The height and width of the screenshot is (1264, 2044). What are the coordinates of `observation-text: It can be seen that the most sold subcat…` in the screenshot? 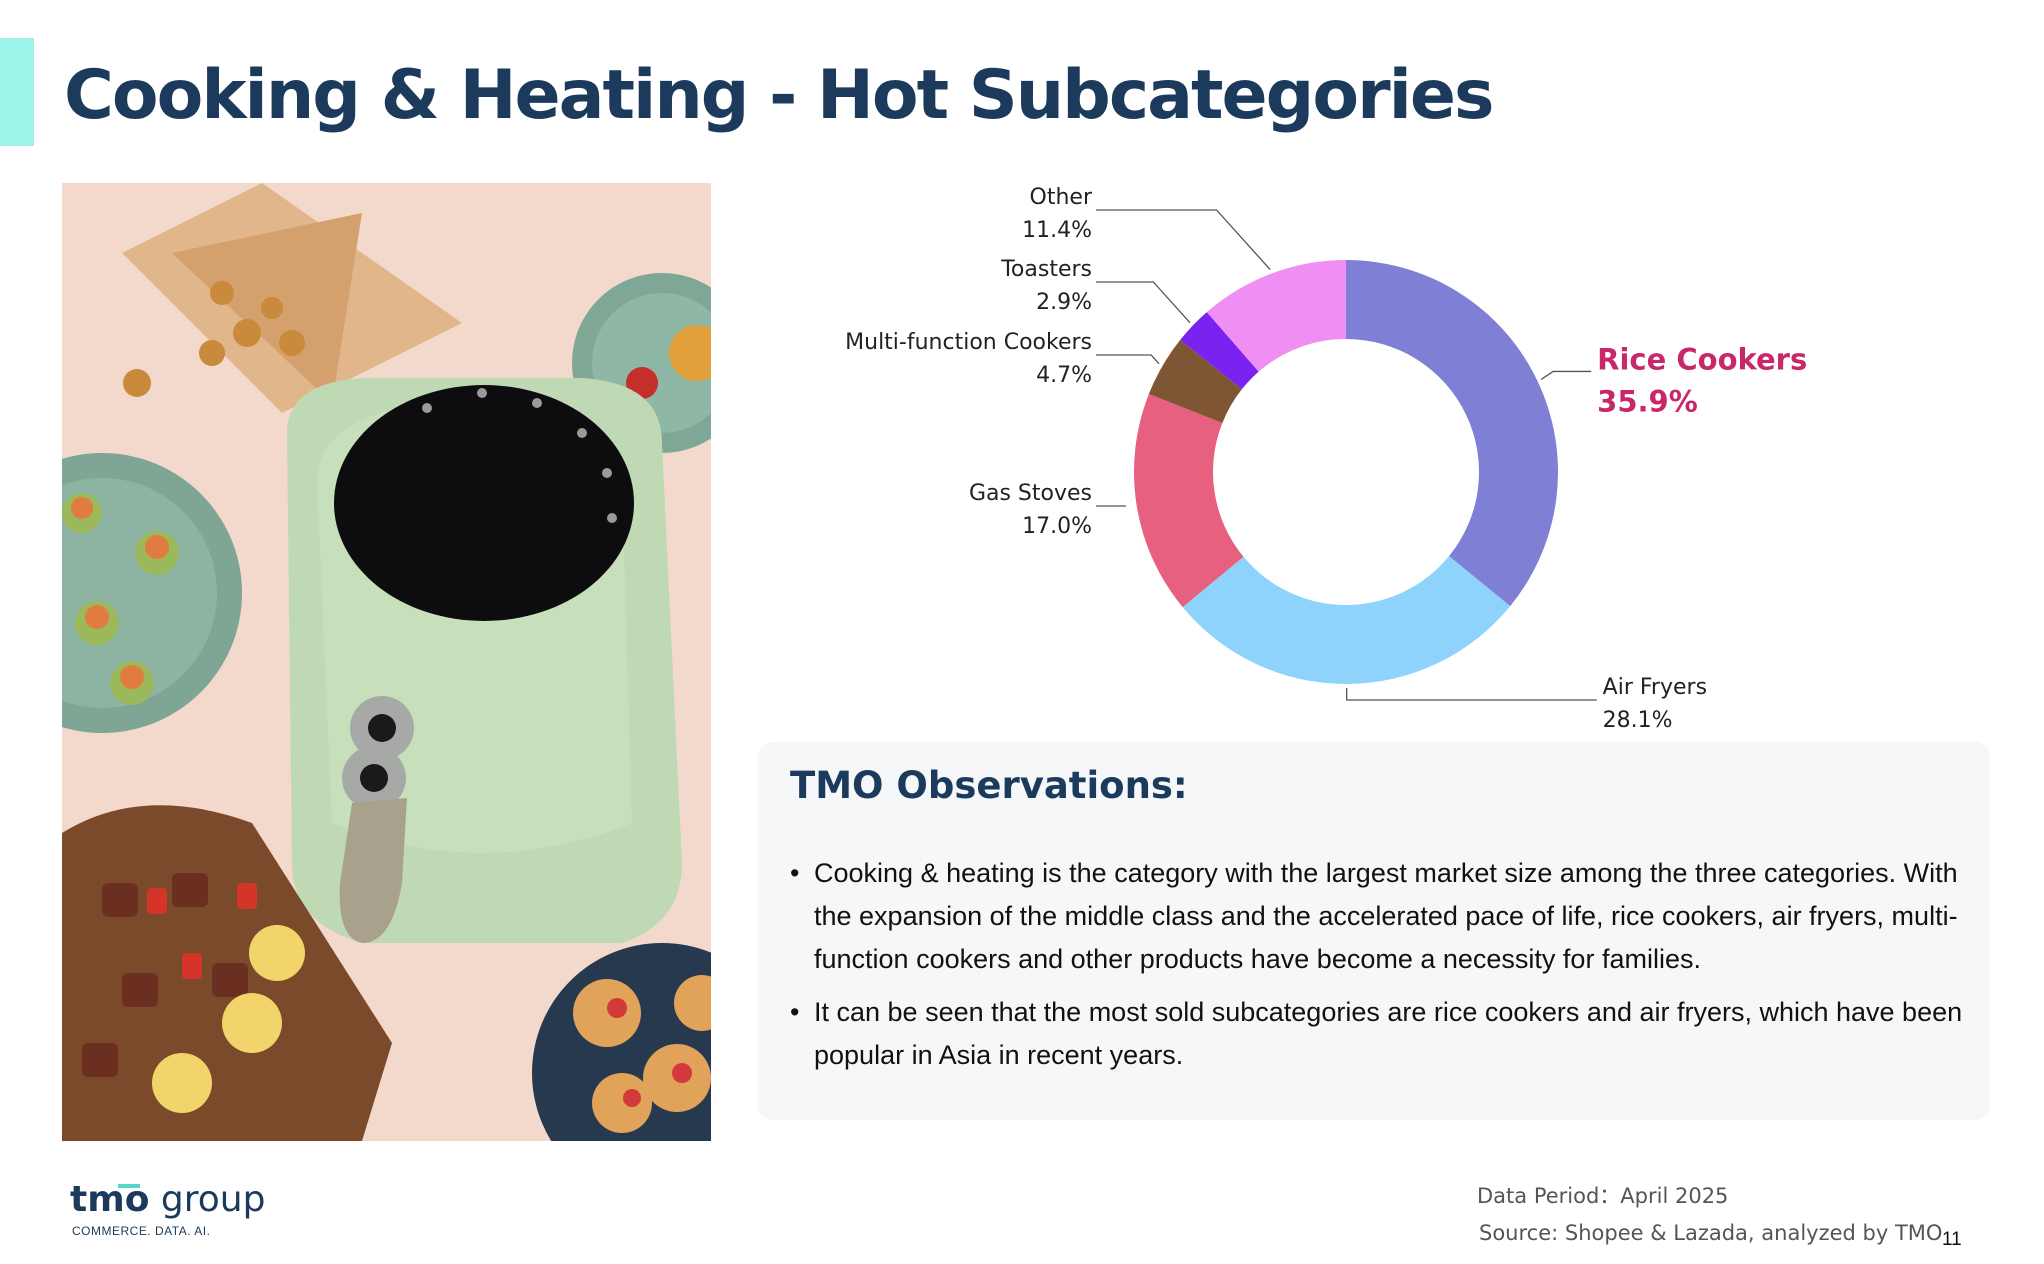 It's located at (1388, 1033).